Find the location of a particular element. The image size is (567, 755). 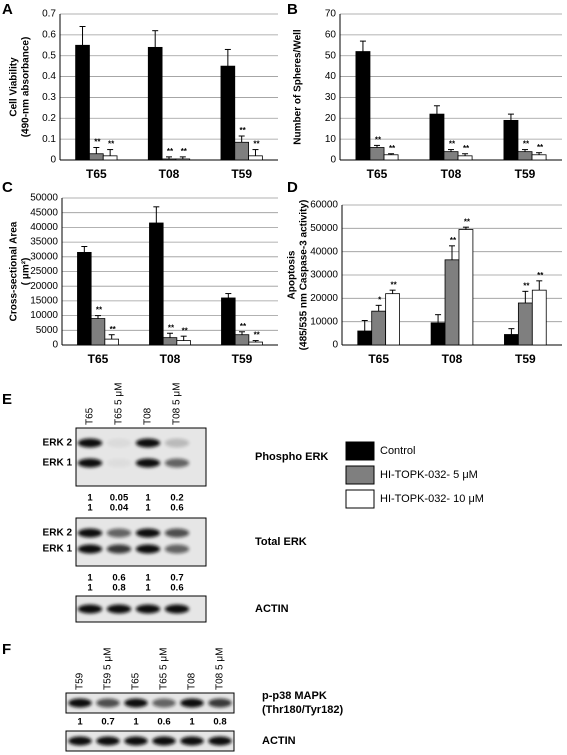

y-tick-label: 10 is located at coordinates (331, 139).